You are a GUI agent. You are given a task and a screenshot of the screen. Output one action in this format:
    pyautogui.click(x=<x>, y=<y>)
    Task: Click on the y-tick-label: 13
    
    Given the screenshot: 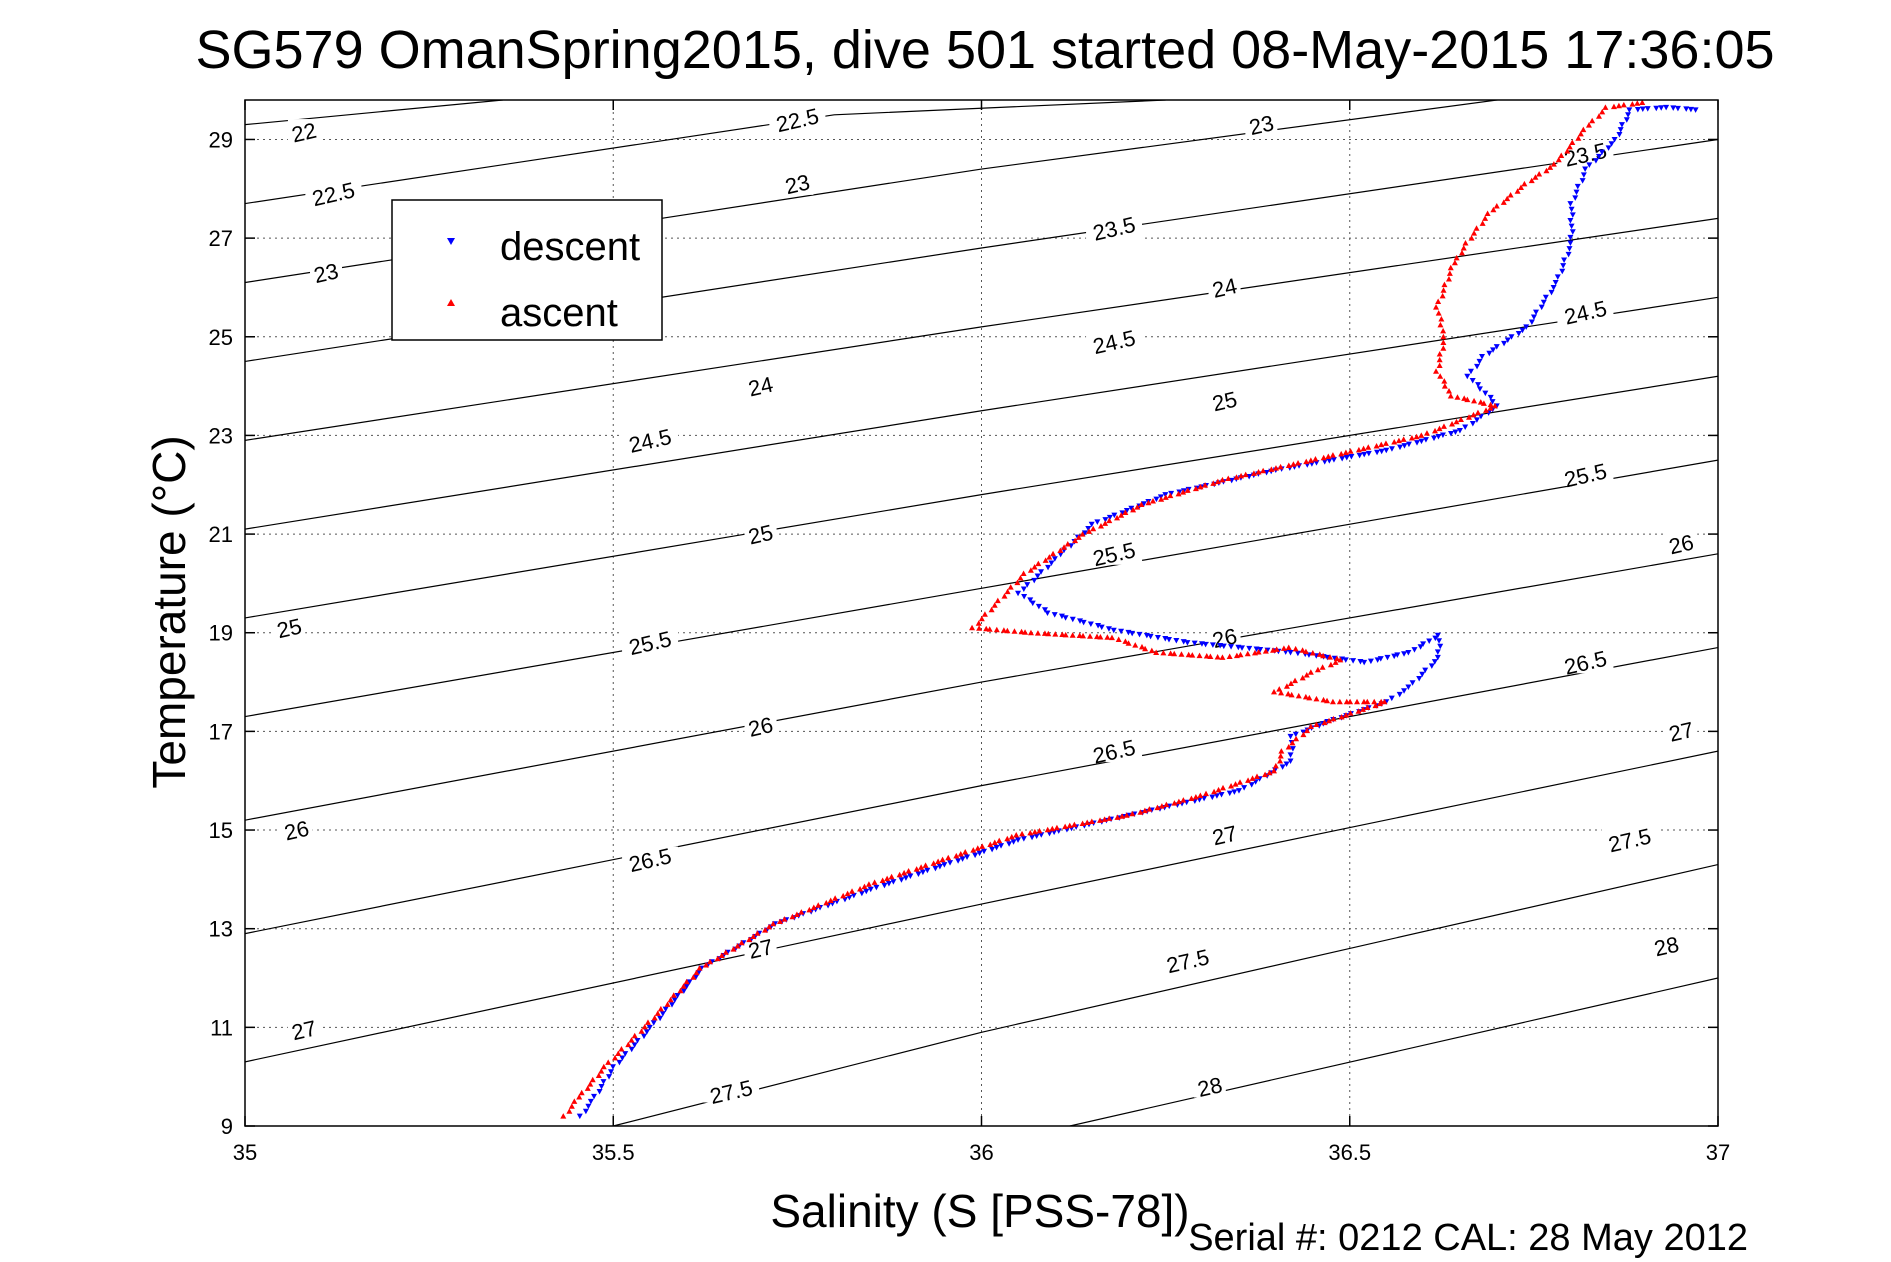 What is the action you would take?
    pyautogui.click(x=221, y=929)
    